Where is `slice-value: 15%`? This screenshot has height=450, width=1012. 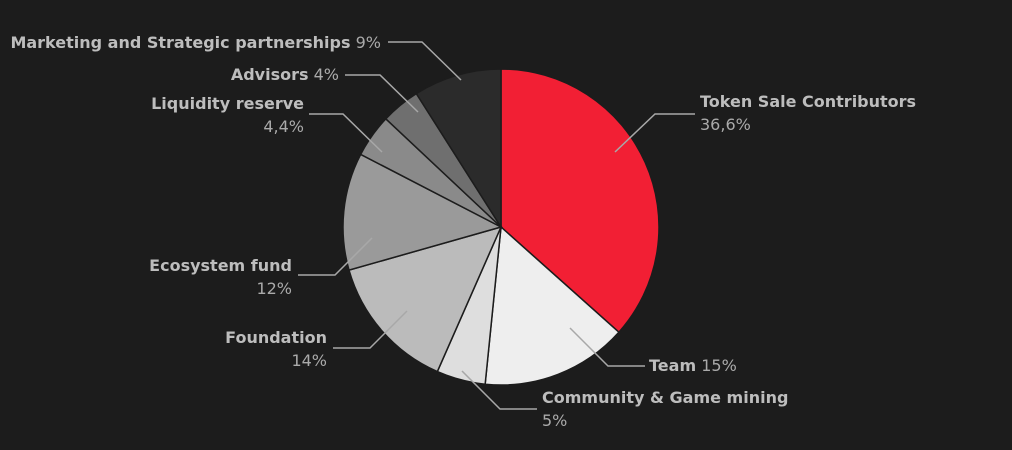
slice-value: 15% is located at coordinates (719, 365).